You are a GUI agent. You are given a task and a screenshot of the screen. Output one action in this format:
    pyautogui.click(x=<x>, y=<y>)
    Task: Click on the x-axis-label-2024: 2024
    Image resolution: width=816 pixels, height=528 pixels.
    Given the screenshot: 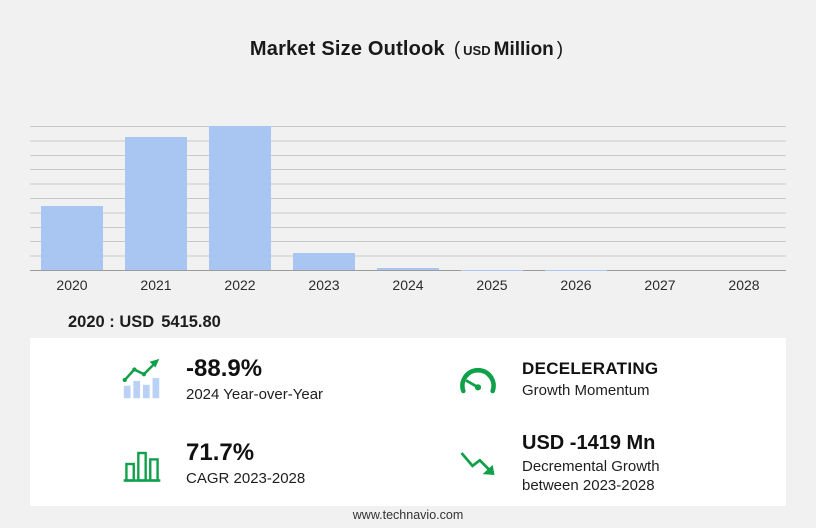 What is the action you would take?
    pyautogui.click(x=408, y=285)
    